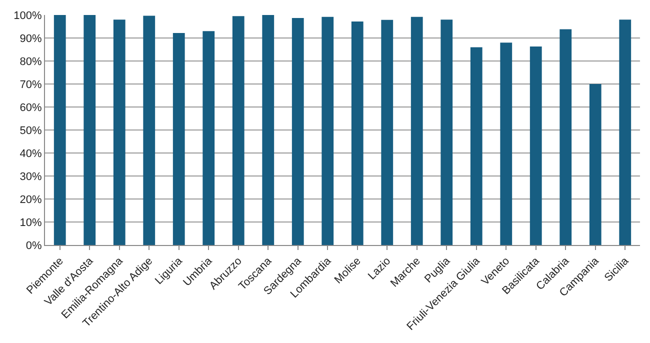  I want to click on y-tick-label: 80%, so click(31, 62).